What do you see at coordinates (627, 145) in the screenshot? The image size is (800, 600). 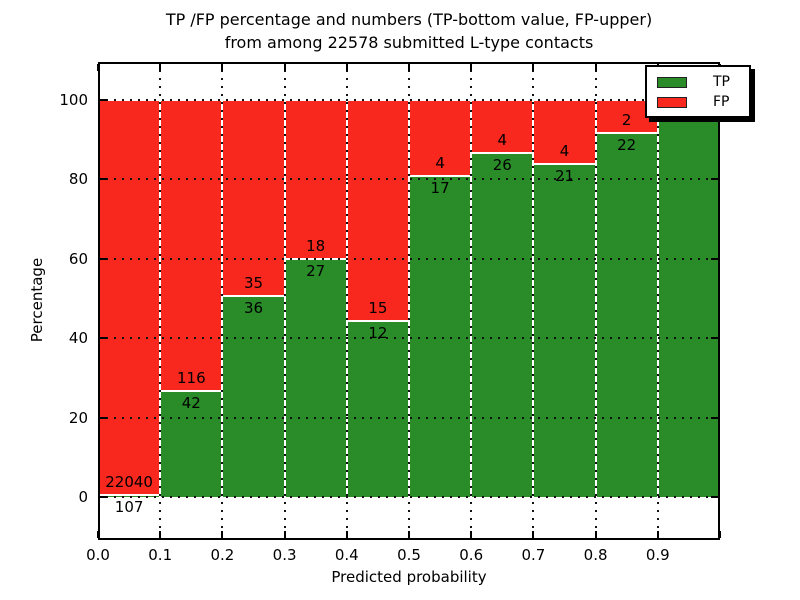 I see `tp-count-label-0.8-0.9: 22` at bounding box center [627, 145].